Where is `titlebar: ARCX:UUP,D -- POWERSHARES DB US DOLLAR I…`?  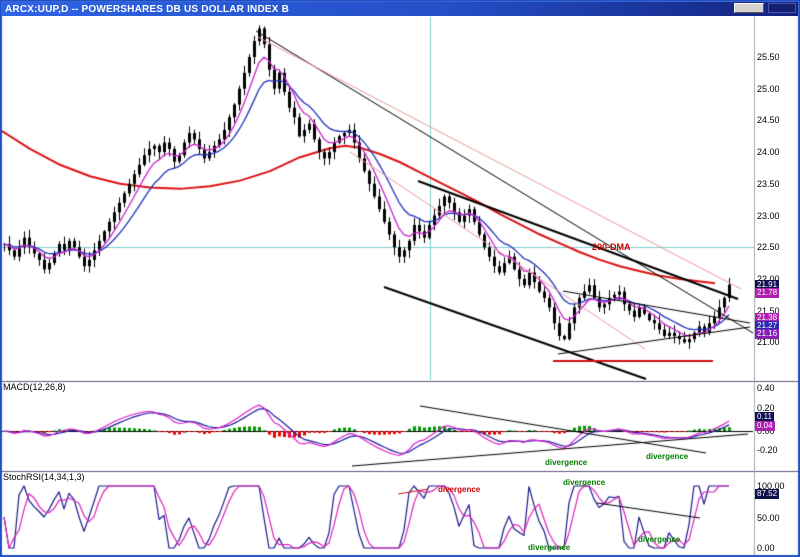 titlebar: ARCX:UUP,D -- POWERSHARES DB US DOLLAR I… is located at coordinates (400, 9).